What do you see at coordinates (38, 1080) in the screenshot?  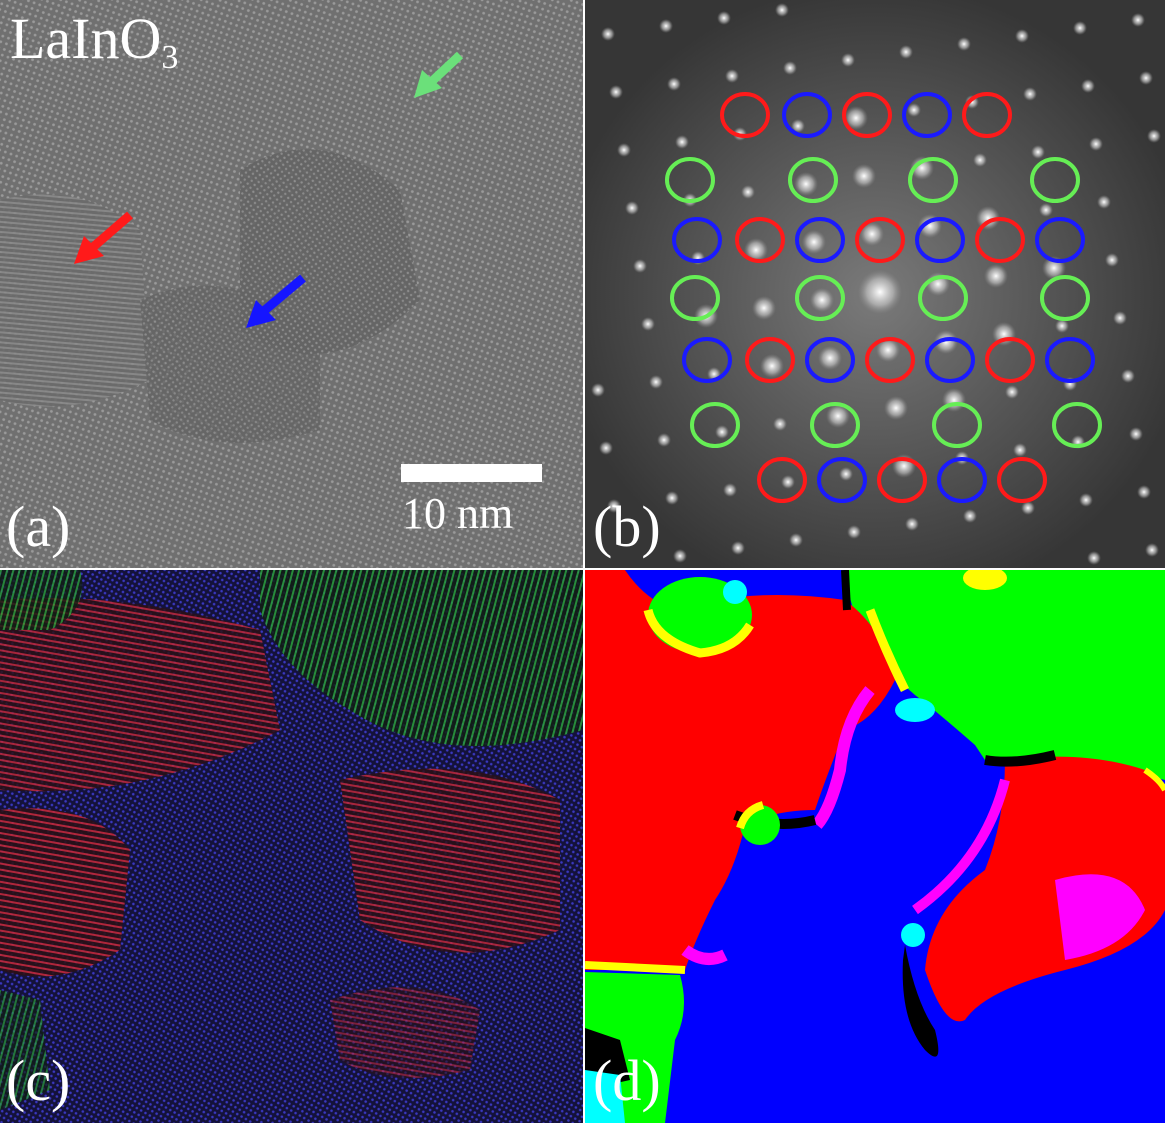 I see `panel-c-label: (c)` at bounding box center [38, 1080].